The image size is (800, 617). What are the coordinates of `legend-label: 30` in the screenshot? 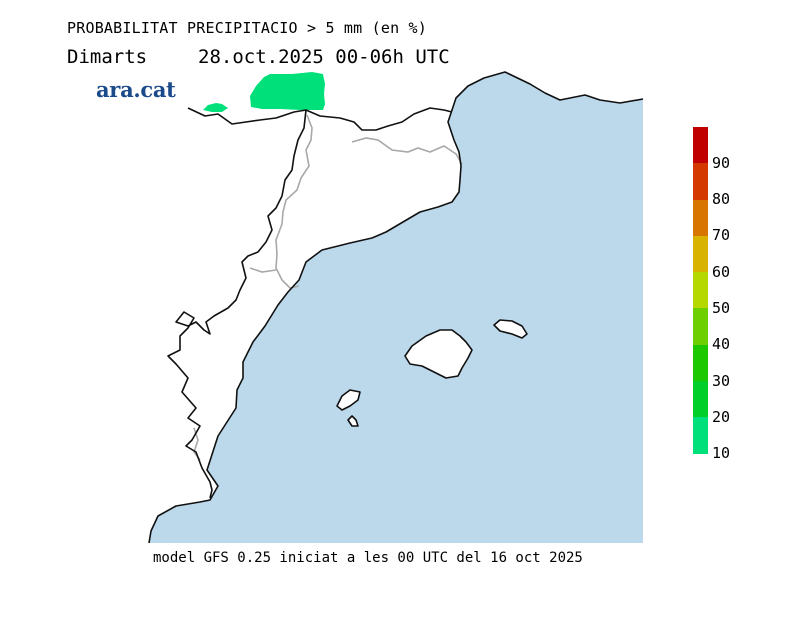 It's located at (721, 381).